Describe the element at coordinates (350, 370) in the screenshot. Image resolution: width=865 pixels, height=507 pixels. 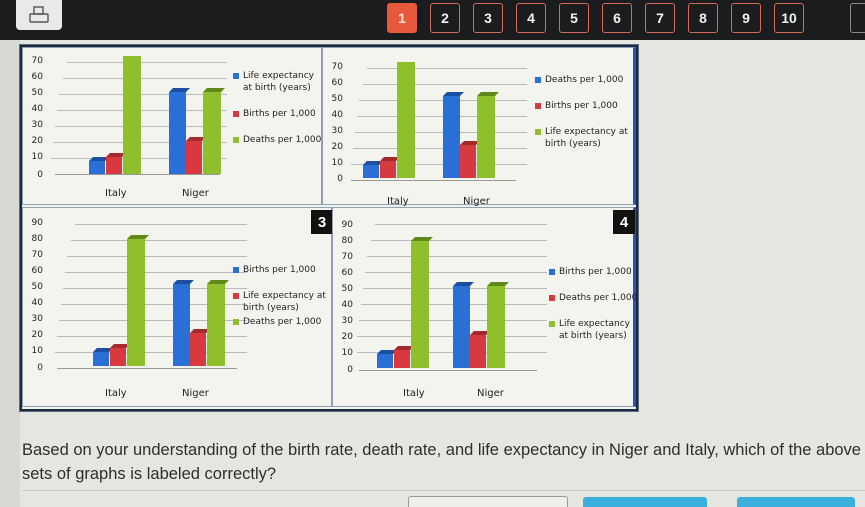
I see `y-tick: 0` at that location.